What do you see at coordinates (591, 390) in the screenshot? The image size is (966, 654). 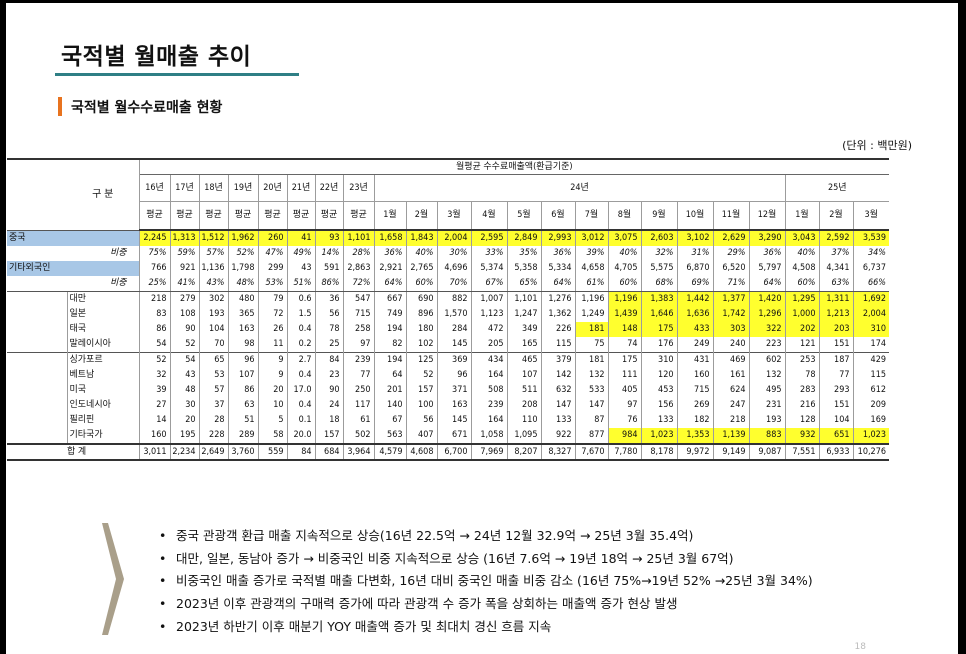 I see `value-cell: 533` at bounding box center [591, 390].